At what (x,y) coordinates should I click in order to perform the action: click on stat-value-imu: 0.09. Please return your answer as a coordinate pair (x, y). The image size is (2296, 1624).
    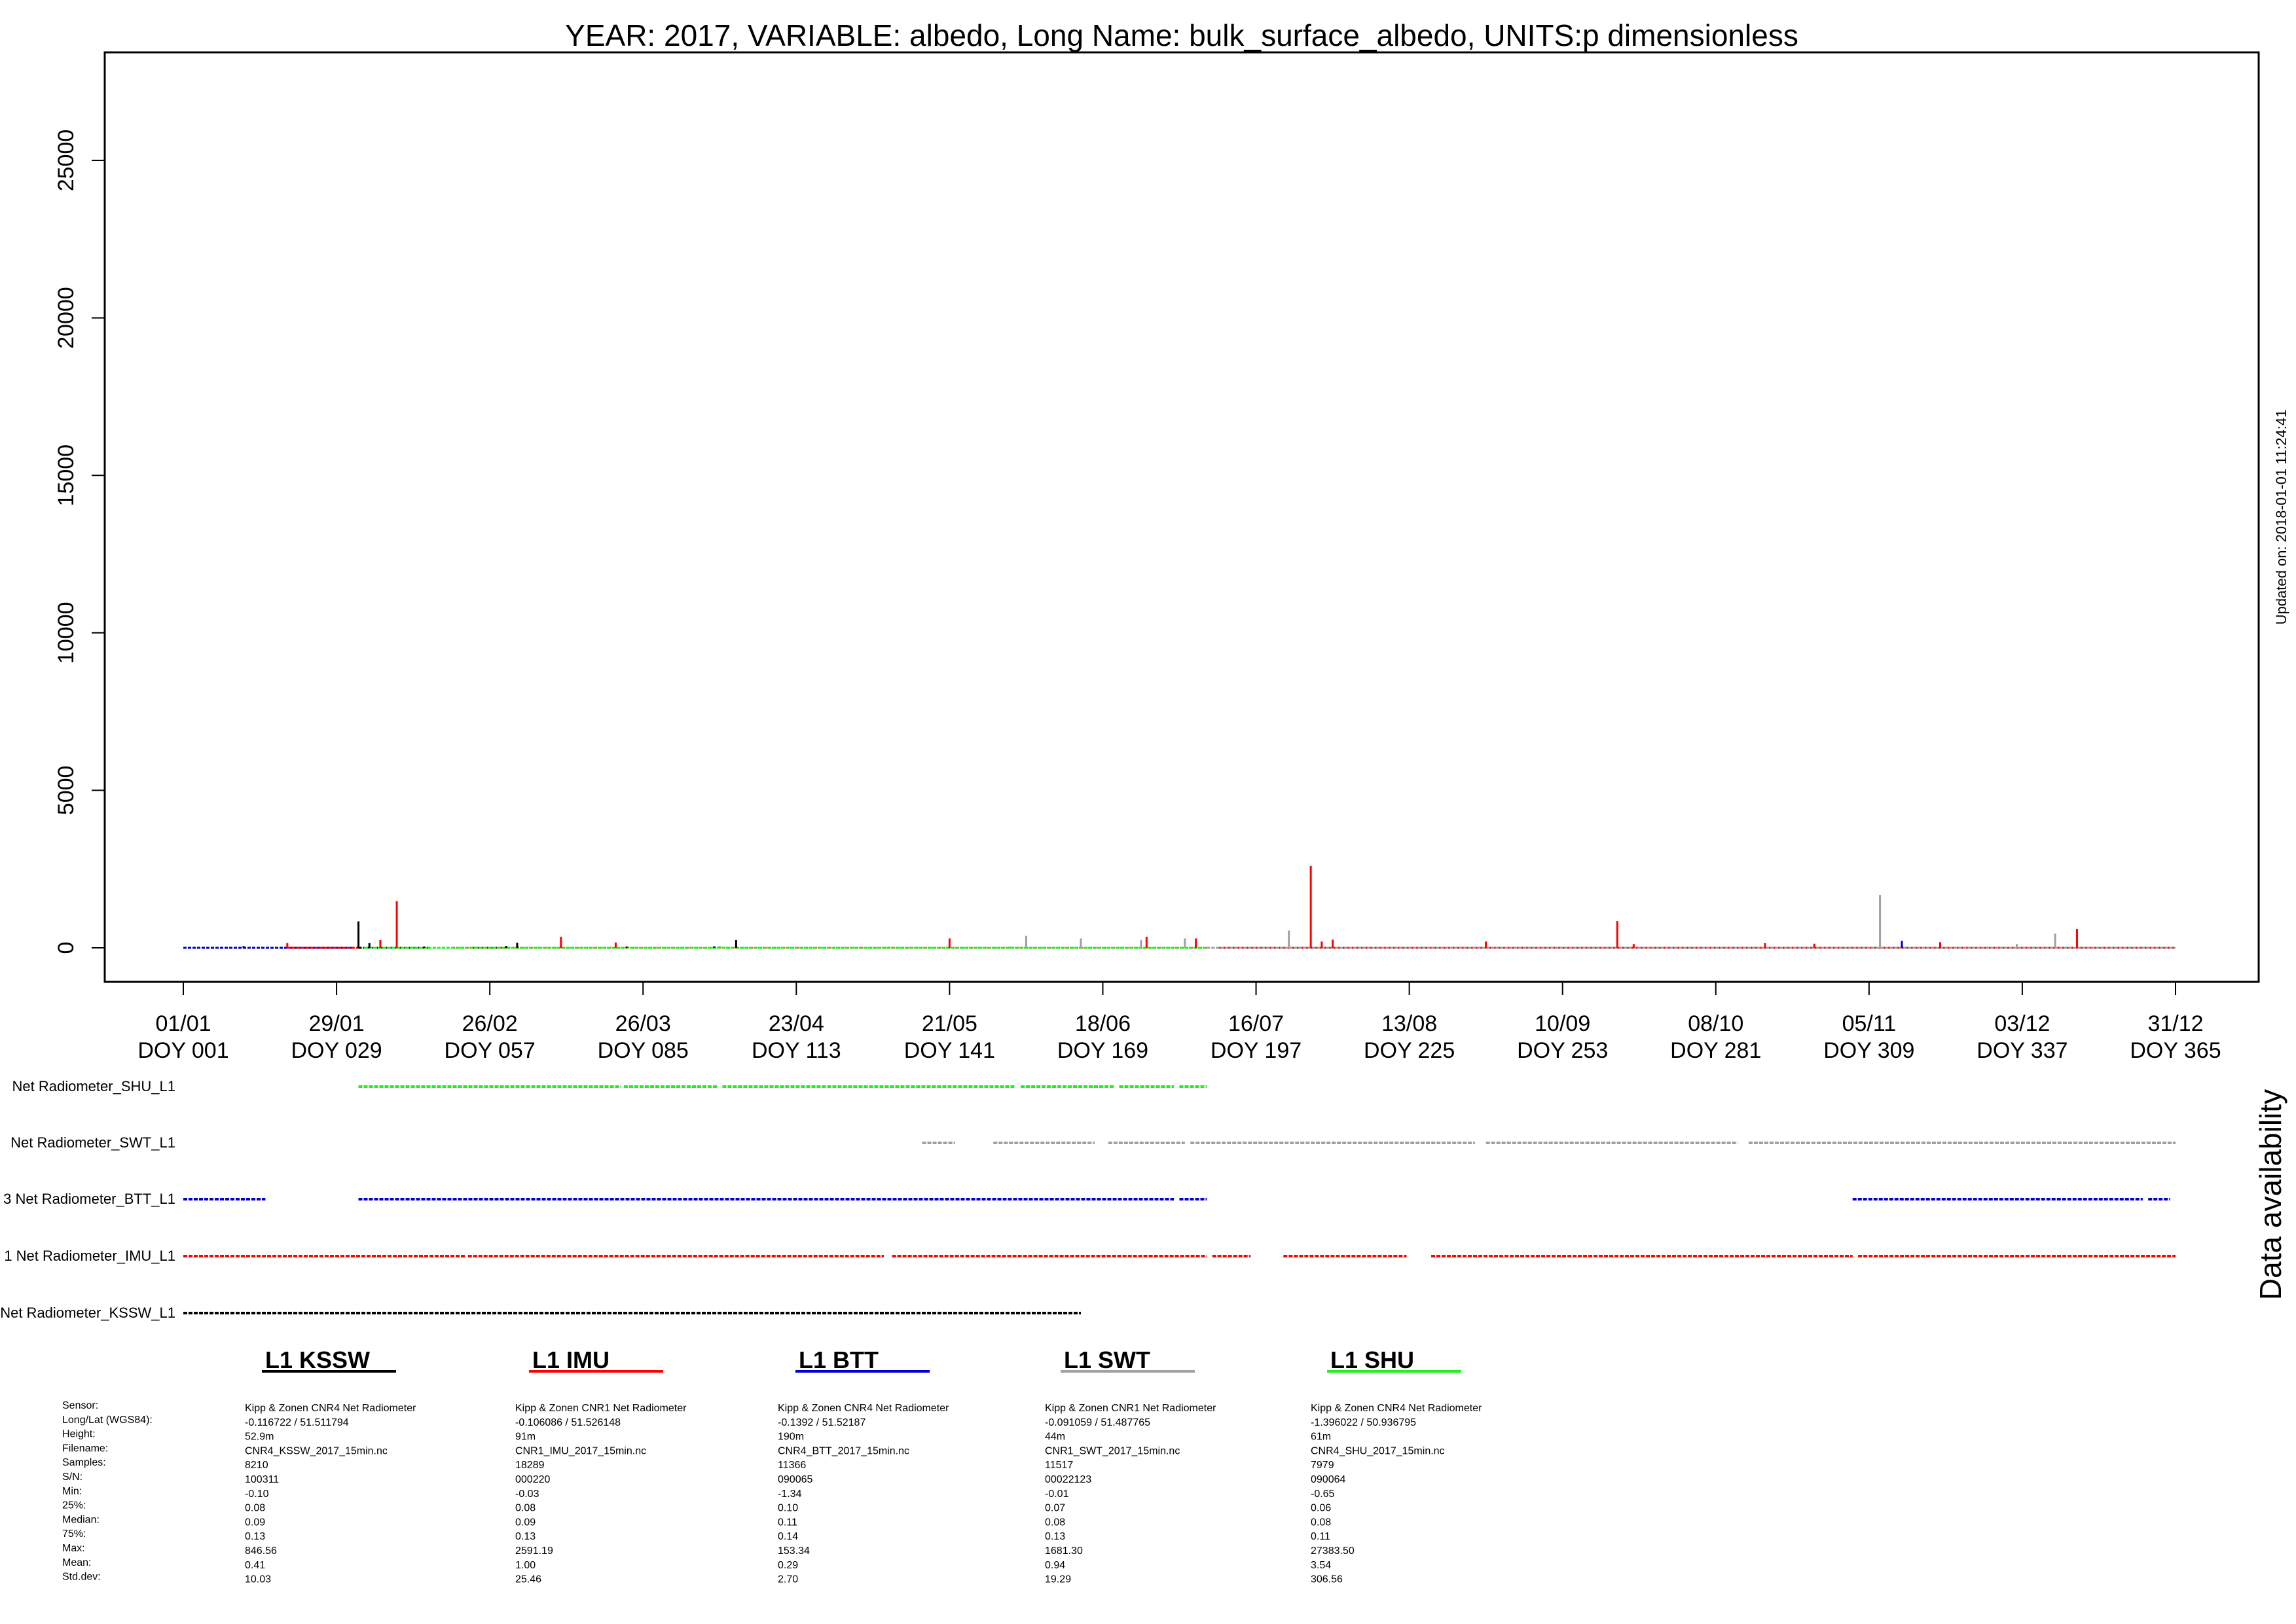
    Looking at the image, I should click on (525, 1522).